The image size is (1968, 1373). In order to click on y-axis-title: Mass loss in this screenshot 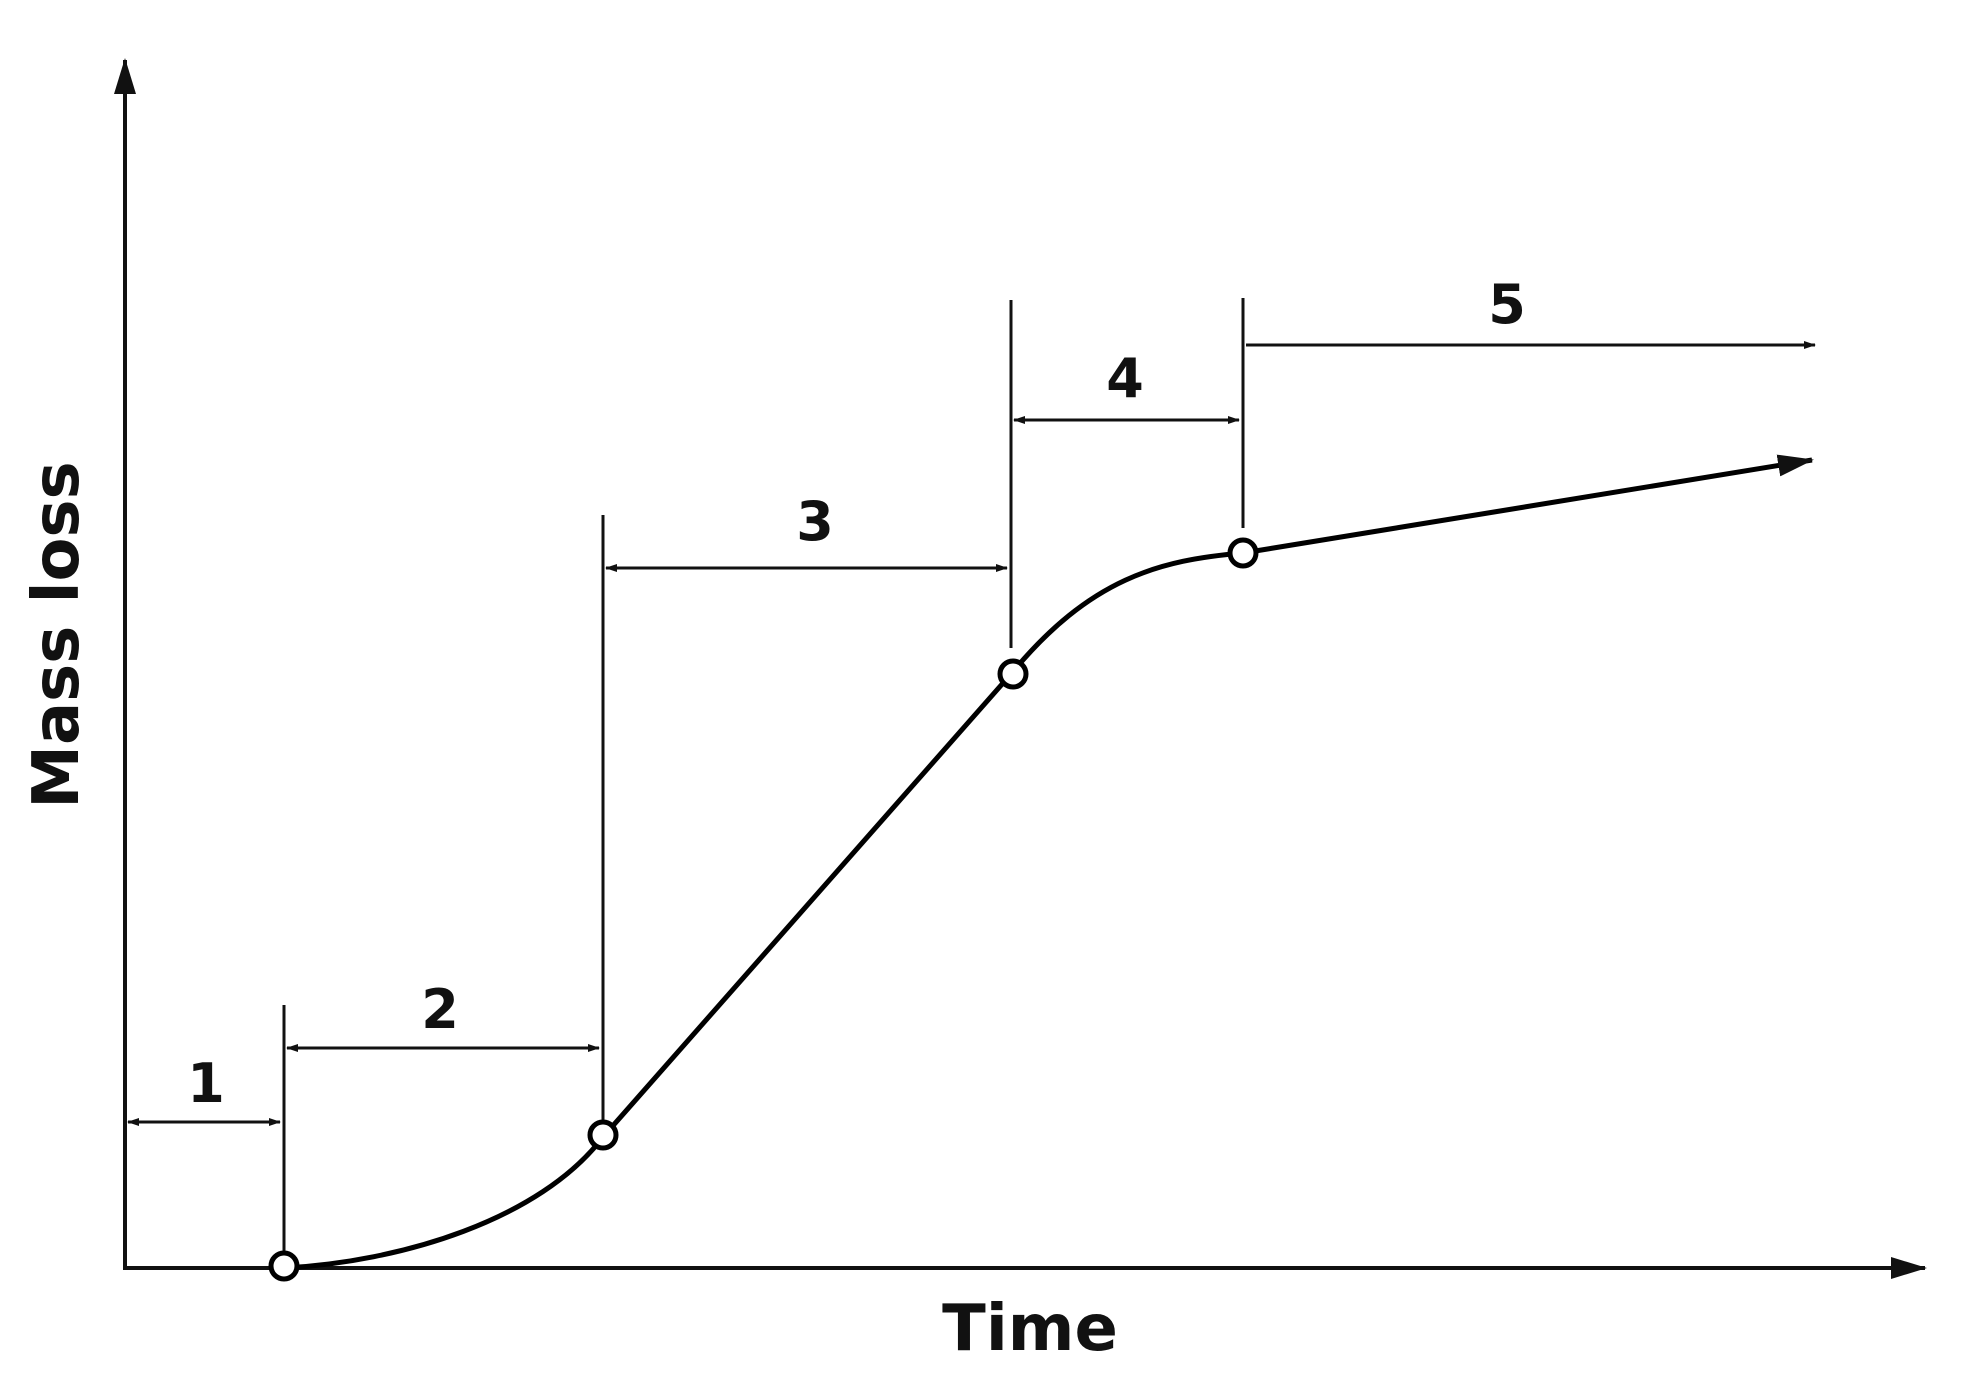, I will do `click(57, 634)`.